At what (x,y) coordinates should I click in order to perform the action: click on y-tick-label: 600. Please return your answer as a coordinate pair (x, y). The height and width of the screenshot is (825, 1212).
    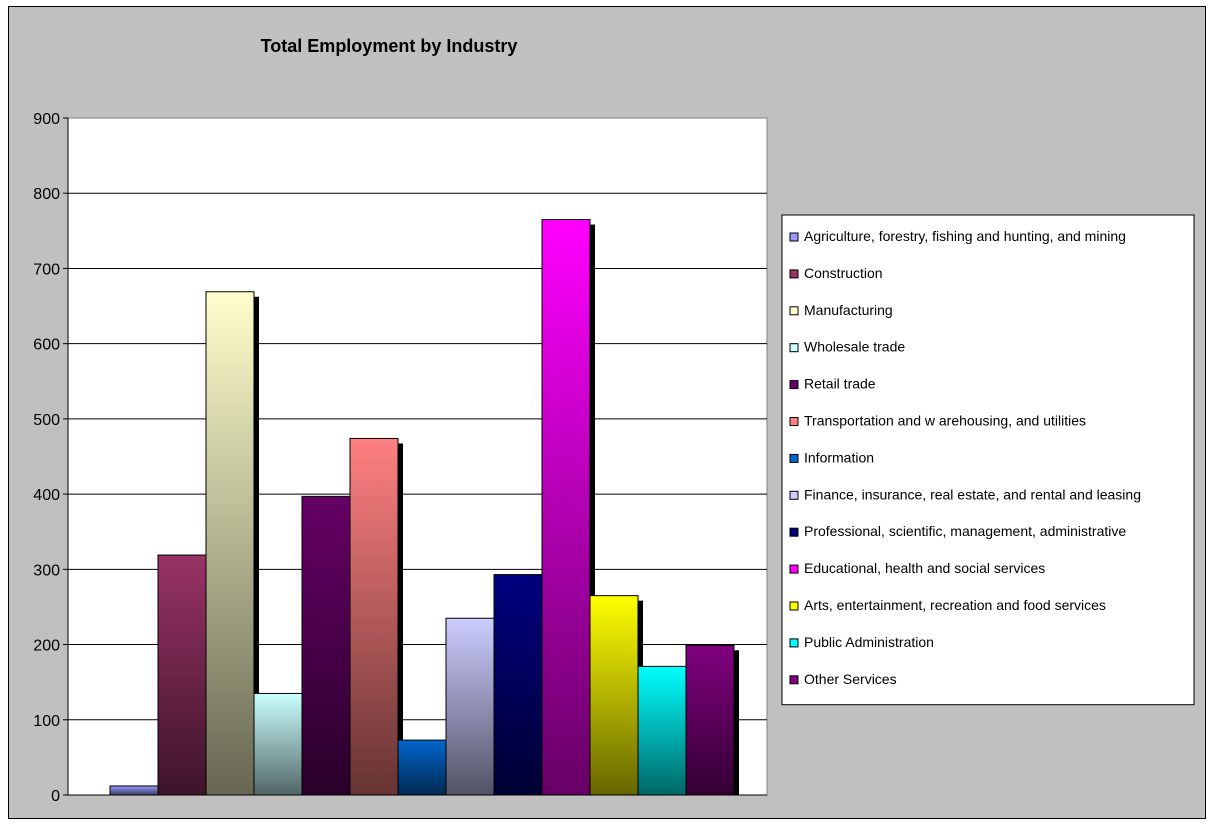
    Looking at the image, I should click on (46, 345).